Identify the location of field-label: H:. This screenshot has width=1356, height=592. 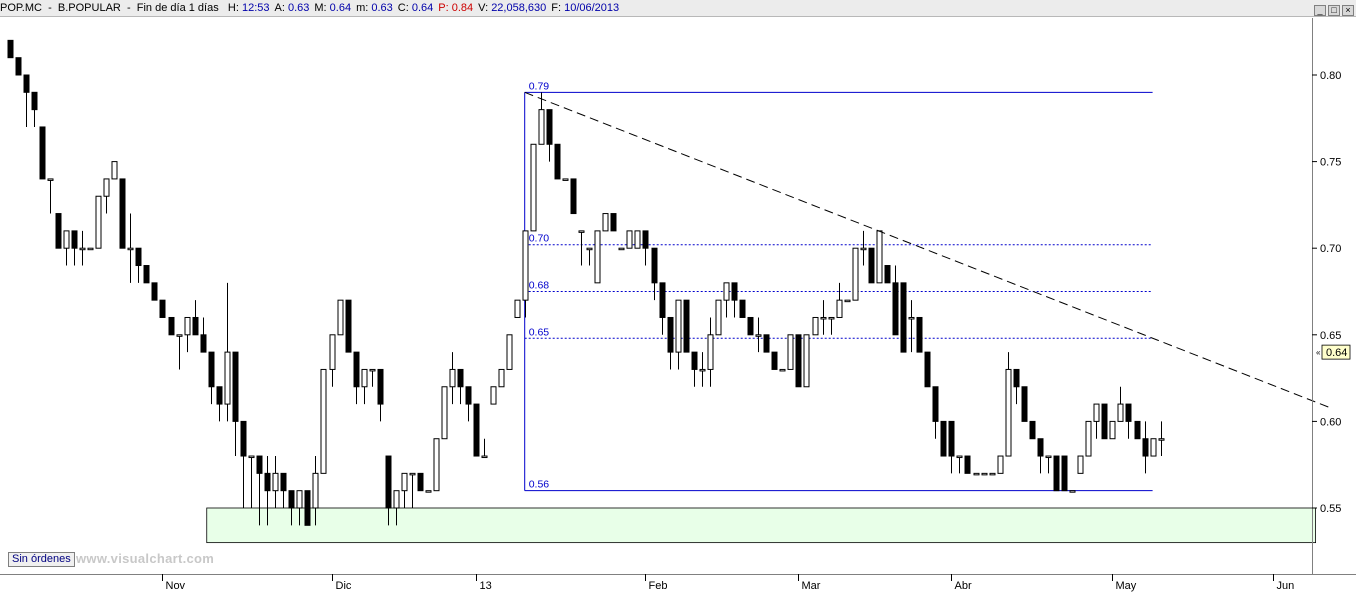
(234, 8).